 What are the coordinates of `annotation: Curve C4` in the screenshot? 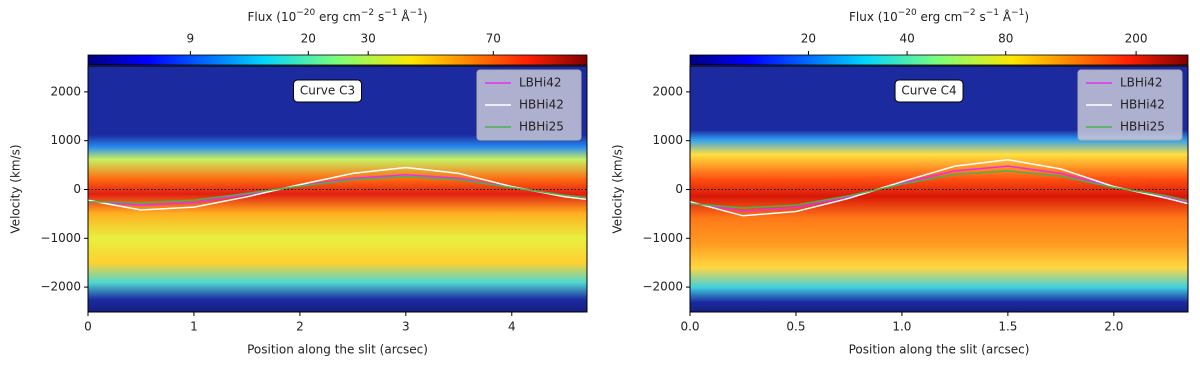 It's located at (928, 91).